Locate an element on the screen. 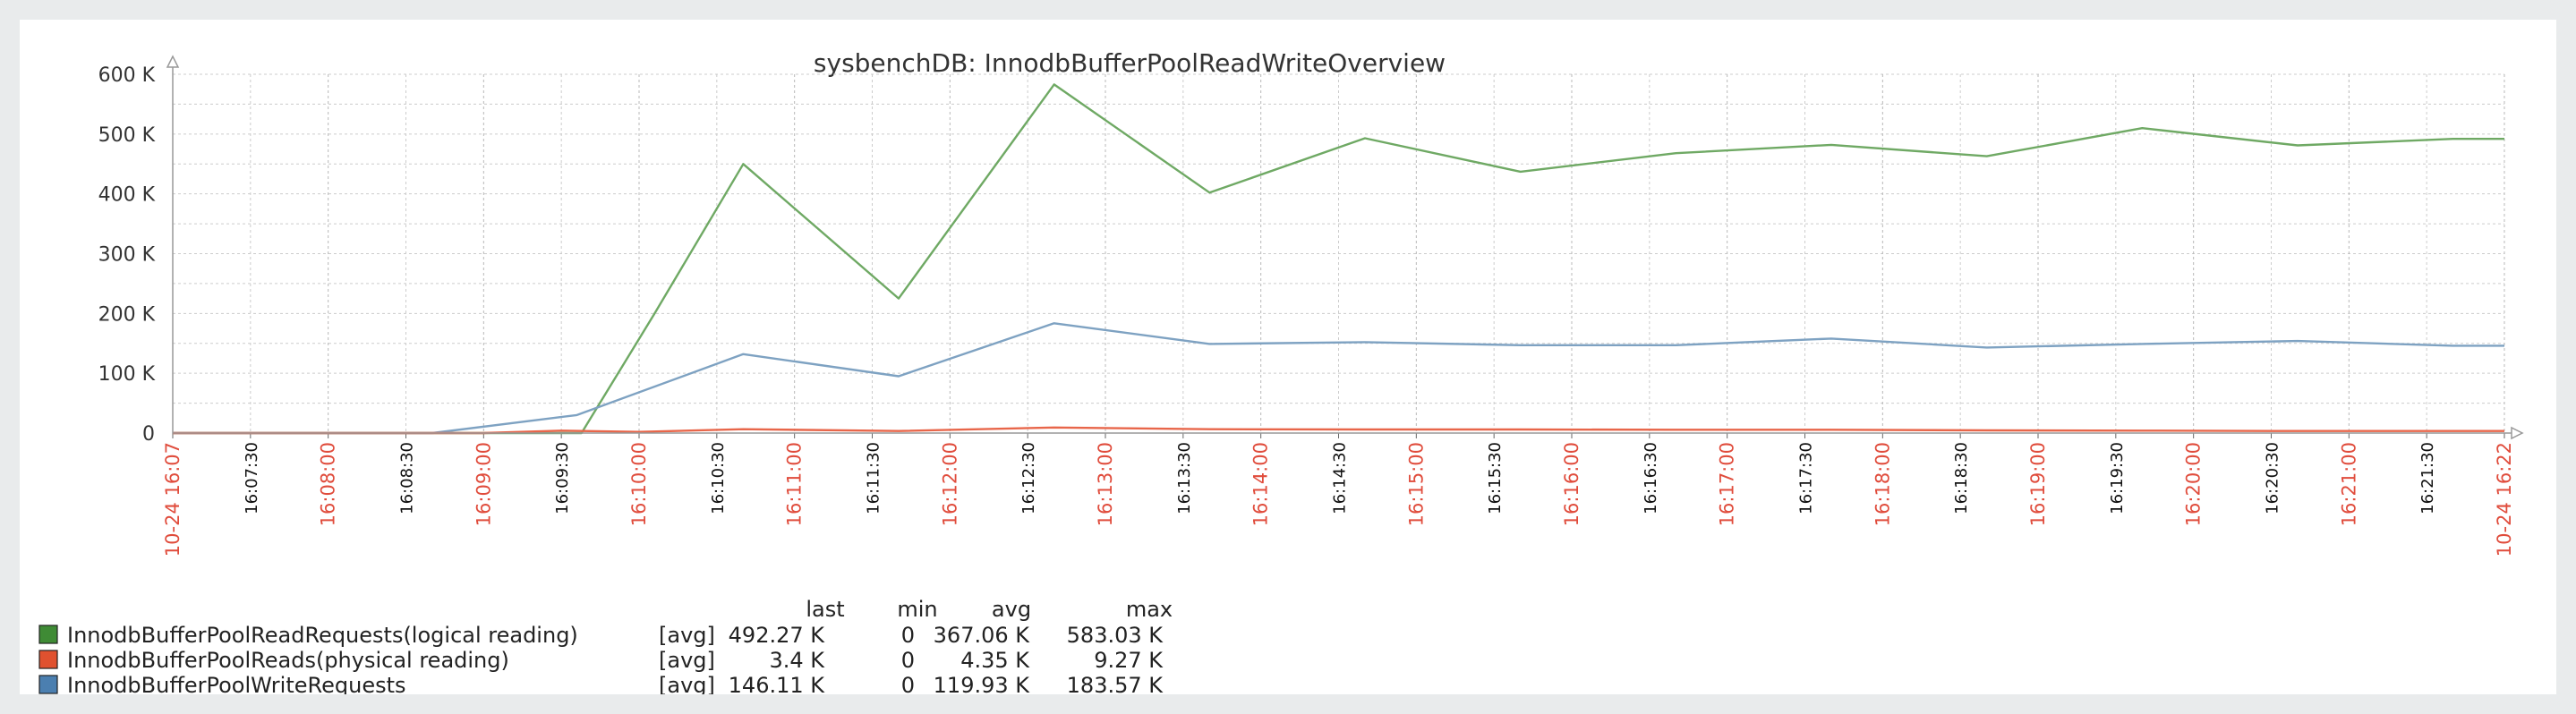 This screenshot has height=714, width=2576. x-tick-label: 16:14:00 is located at coordinates (1261, 484).